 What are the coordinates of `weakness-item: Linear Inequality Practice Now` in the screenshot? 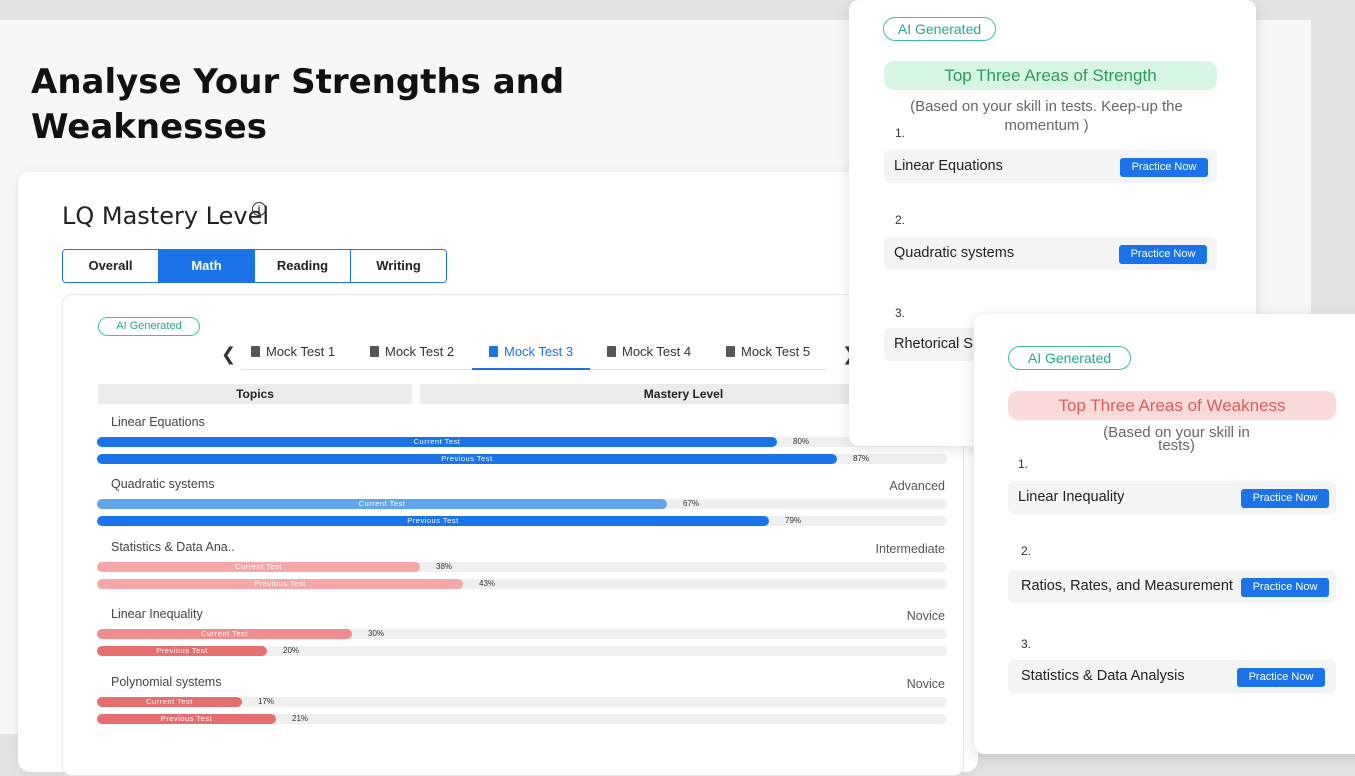 It's located at (1172, 497).